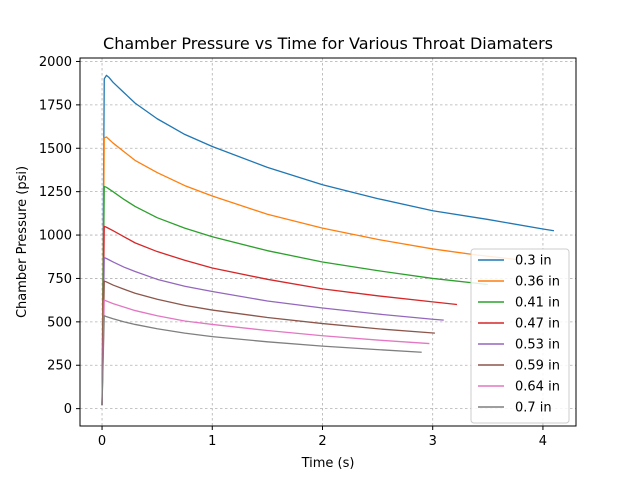  Describe the element at coordinates (22, 242) in the screenshot. I see `y-axis-label: Chamber Pressure (psi)` at that location.